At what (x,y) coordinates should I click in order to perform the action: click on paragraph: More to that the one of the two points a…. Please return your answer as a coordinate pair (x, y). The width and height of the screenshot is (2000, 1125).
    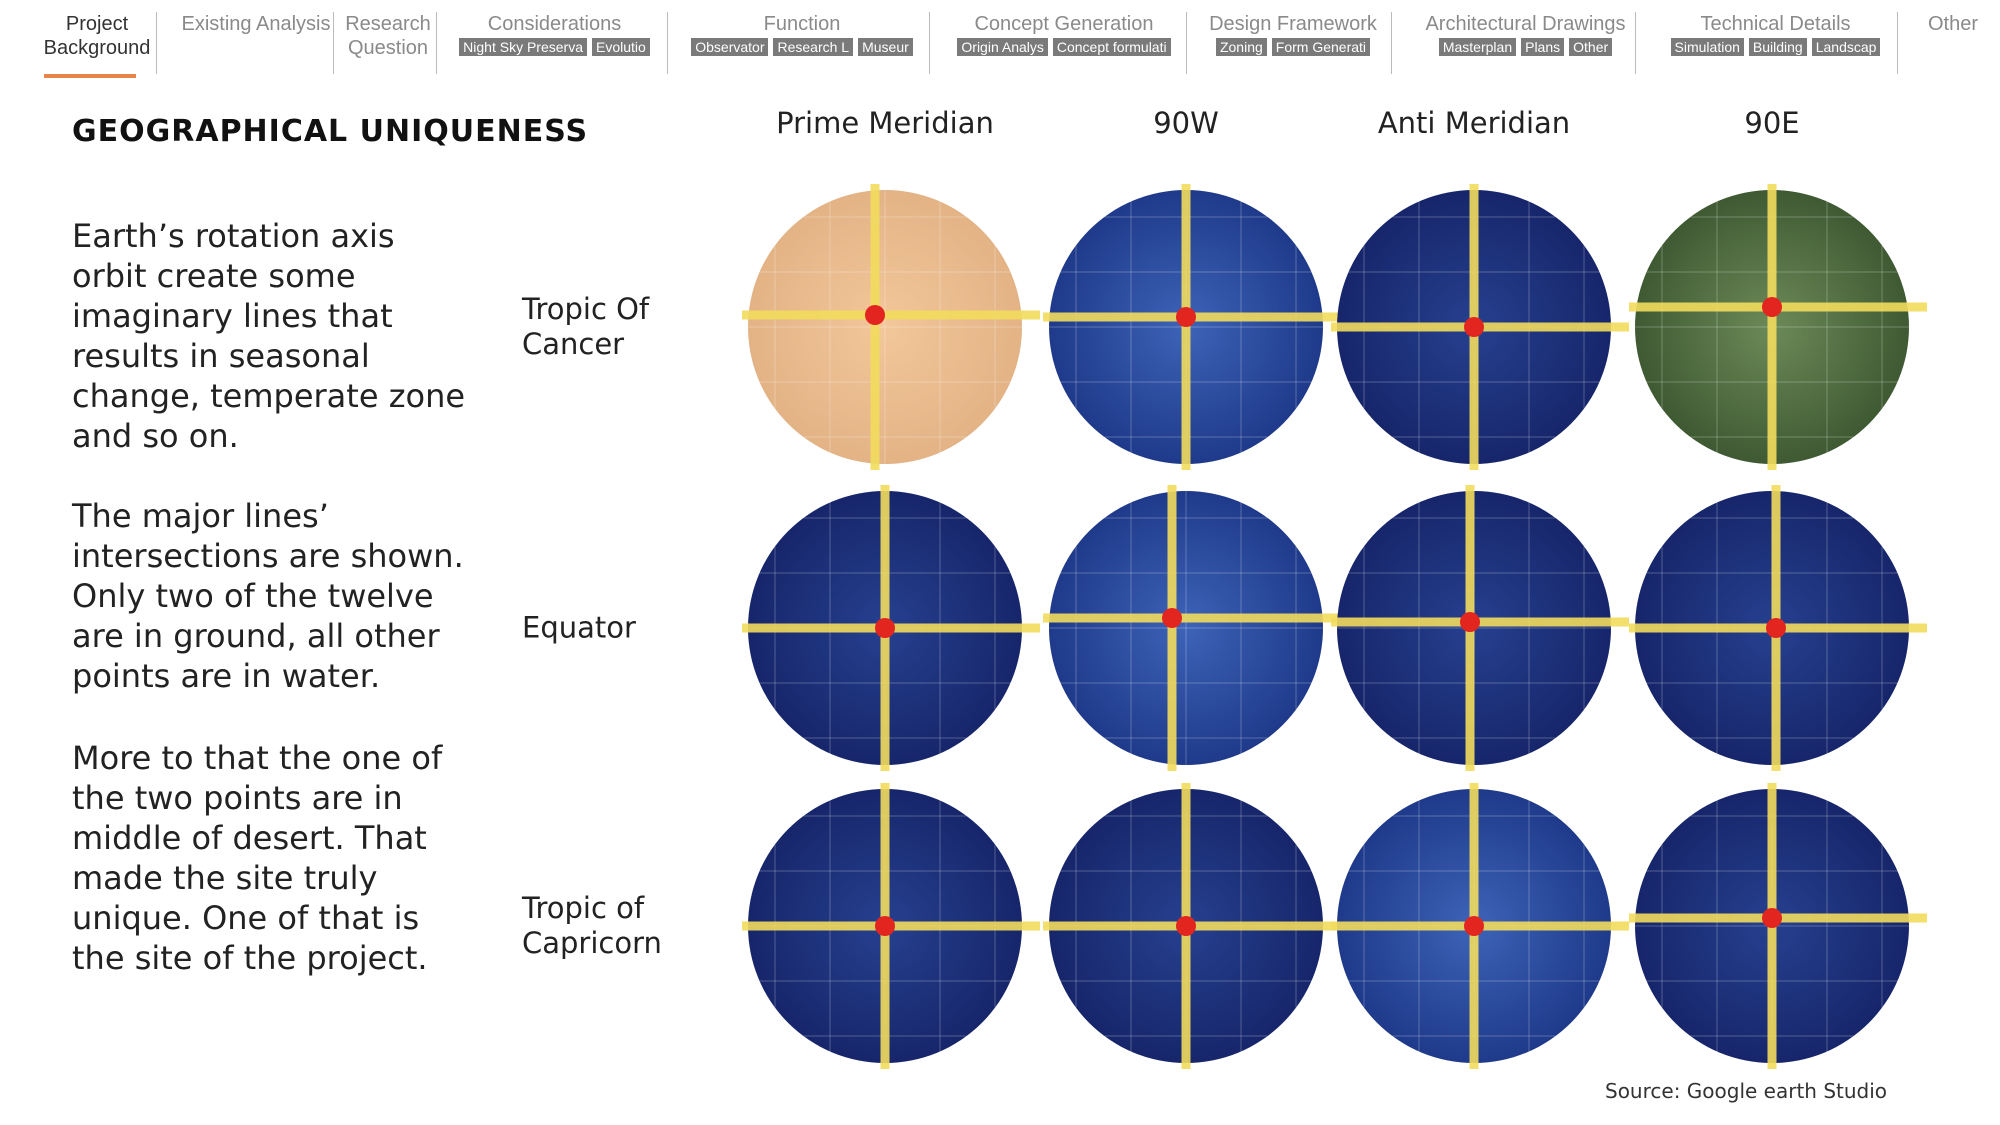
    Looking at the image, I should click on (257, 858).